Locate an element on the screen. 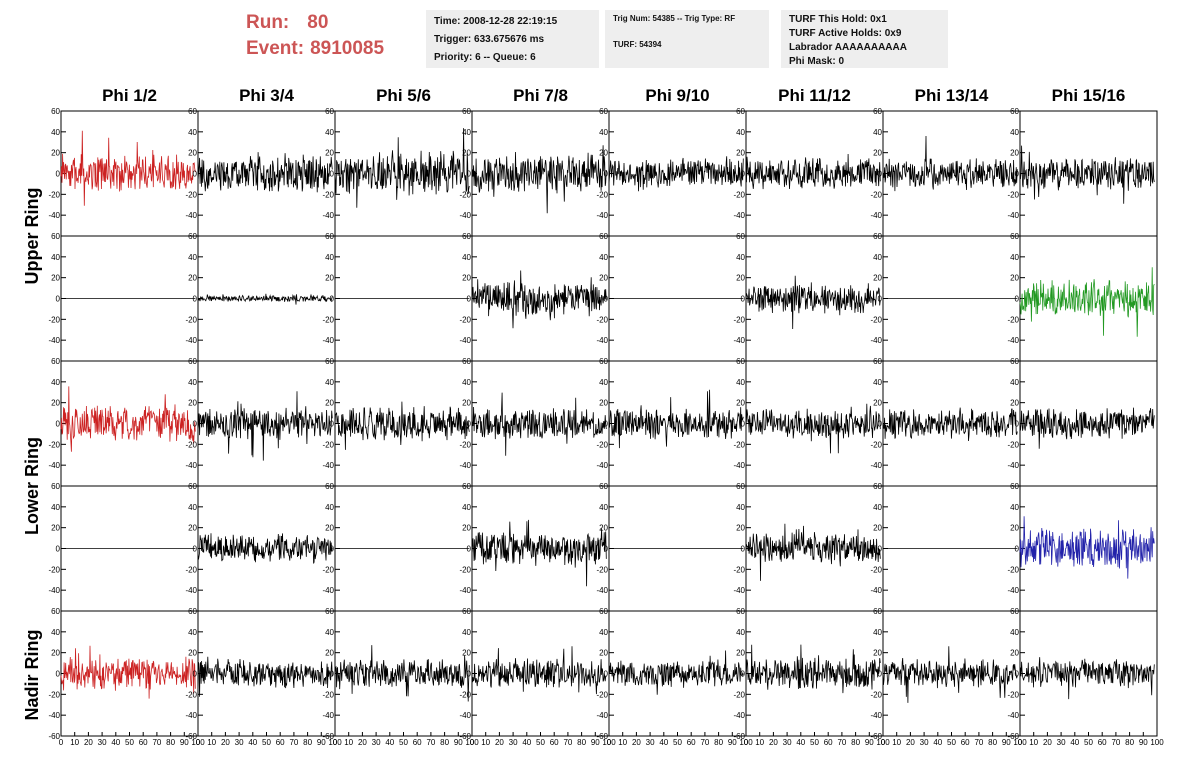  event-value: 8910085 is located at coordinates (347, 48).